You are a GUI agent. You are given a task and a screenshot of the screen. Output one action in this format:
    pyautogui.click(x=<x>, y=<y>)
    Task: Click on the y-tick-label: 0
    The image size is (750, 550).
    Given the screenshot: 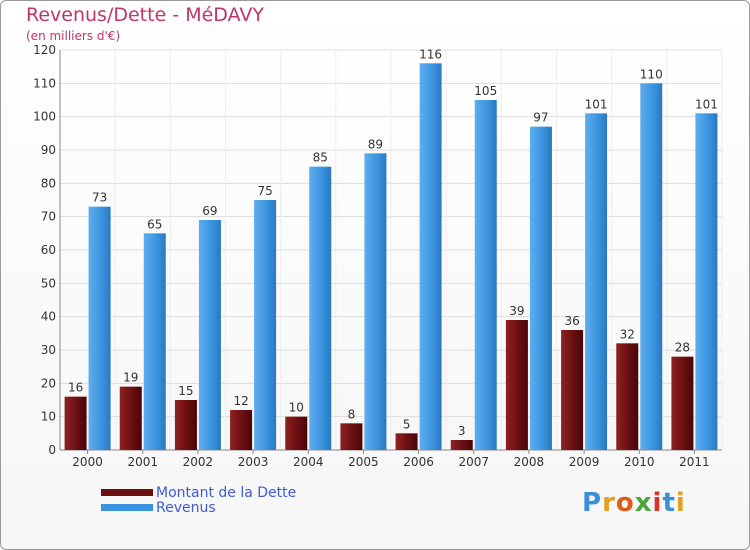 What is the action you would take?
    pyautogui.click(x=52, y=450)
    